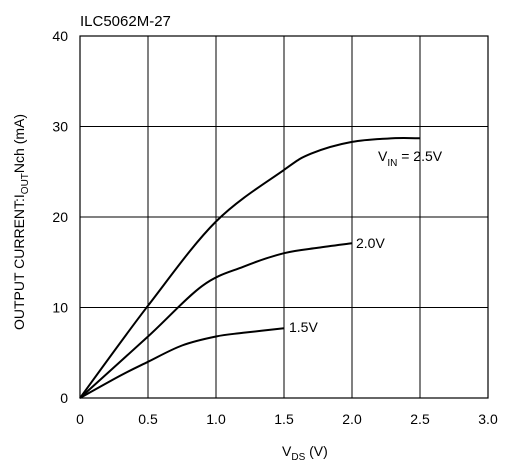  Describe the element at coordinates (125, 21) in the screenshot. I see `chart-title: ILC5062M-27` at that location.